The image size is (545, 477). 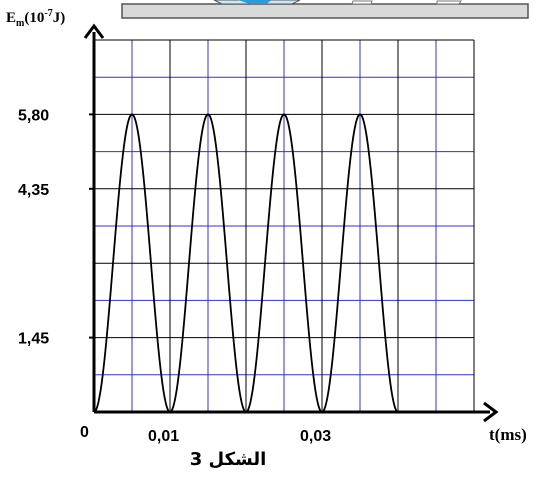 What do you see at coordinates (362, 2) in the screenshot?
I see `apparatus-ruler-left` at bounding box center [362, 2].